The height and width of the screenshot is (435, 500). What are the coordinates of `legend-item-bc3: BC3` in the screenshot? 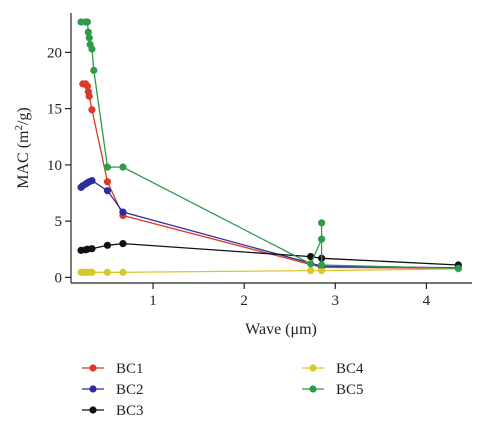 It's located at (113, 411).